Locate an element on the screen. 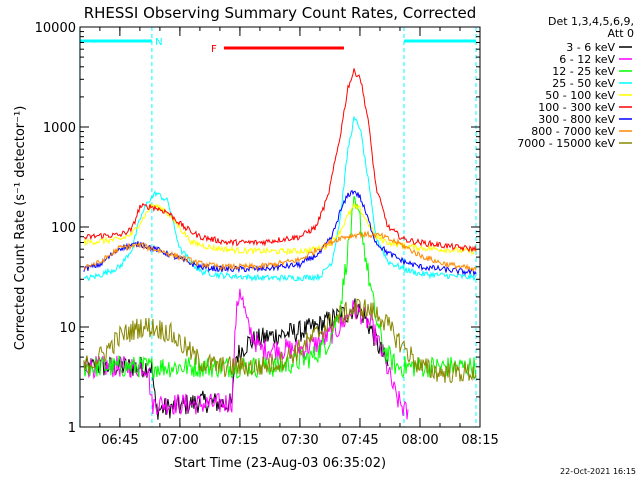  legend-entry-label: 12 - 25 keV is located at coordinates (583, 71).